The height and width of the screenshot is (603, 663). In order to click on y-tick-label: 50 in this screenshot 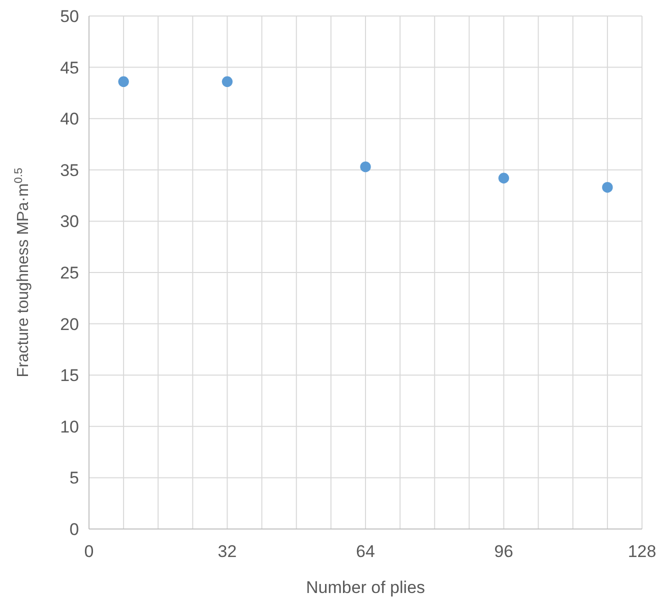, I will do `click(69, 16)`.